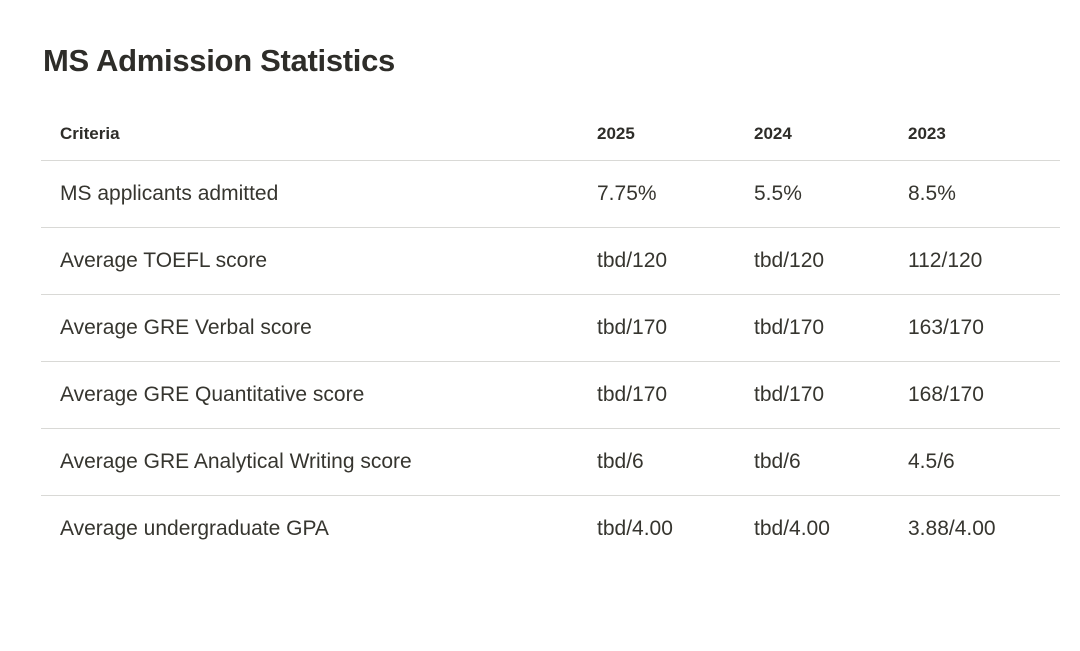 The image size is (1080, 651). Describe the element at coordinates (778, 193) in the screenshot. I see `value-cell-2024: 5.5%` at that location.